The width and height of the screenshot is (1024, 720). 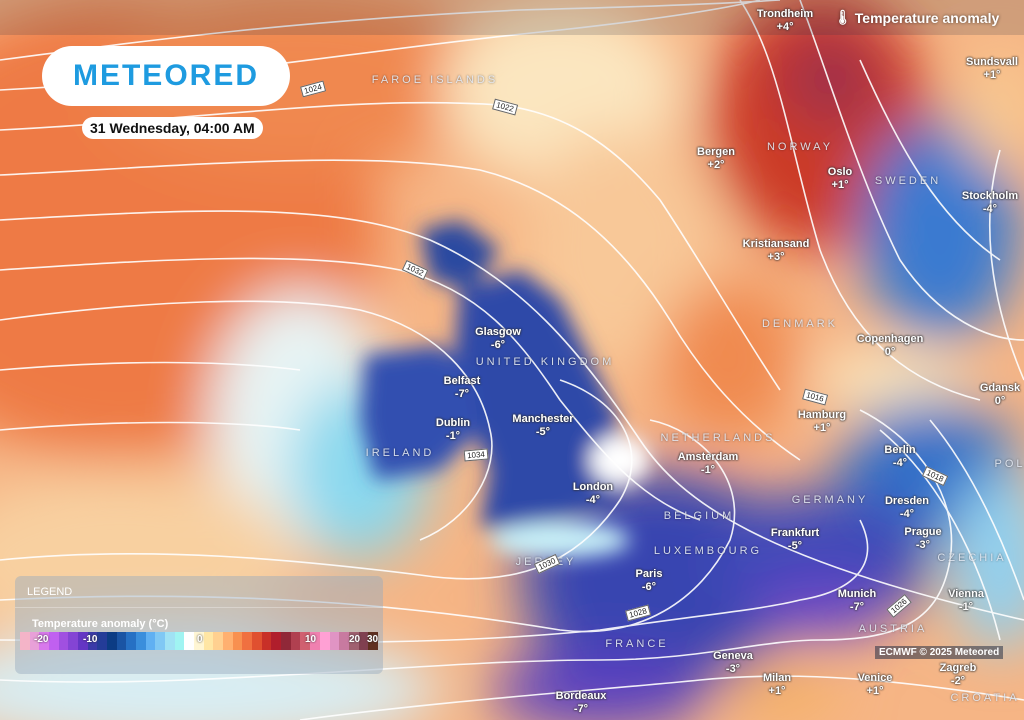 What do you see at coordinates (593, 494) in the screenshot?
I see `city-label: London -4°` at bounding box center [593, 494].